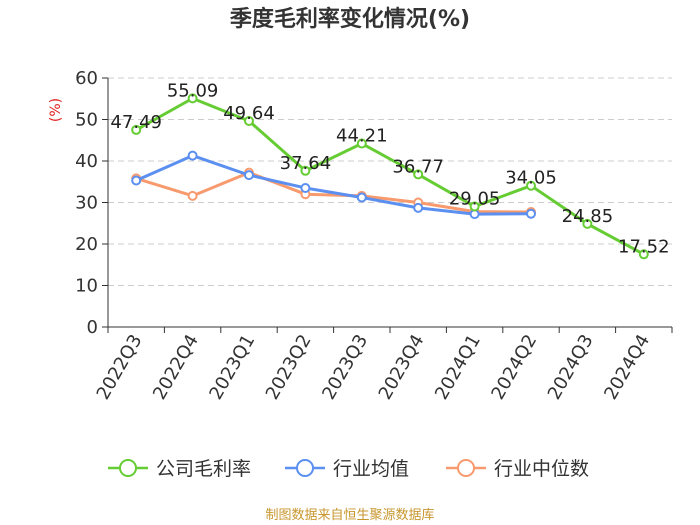 This screenshot has height=525, width=700. I want to click on data-label: 44.21, so click(362, 136).